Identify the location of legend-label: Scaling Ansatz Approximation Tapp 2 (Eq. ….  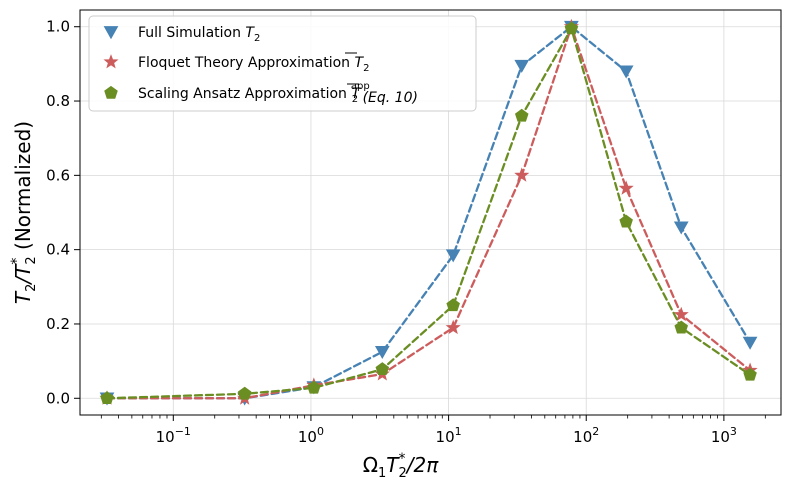
(278, 93).